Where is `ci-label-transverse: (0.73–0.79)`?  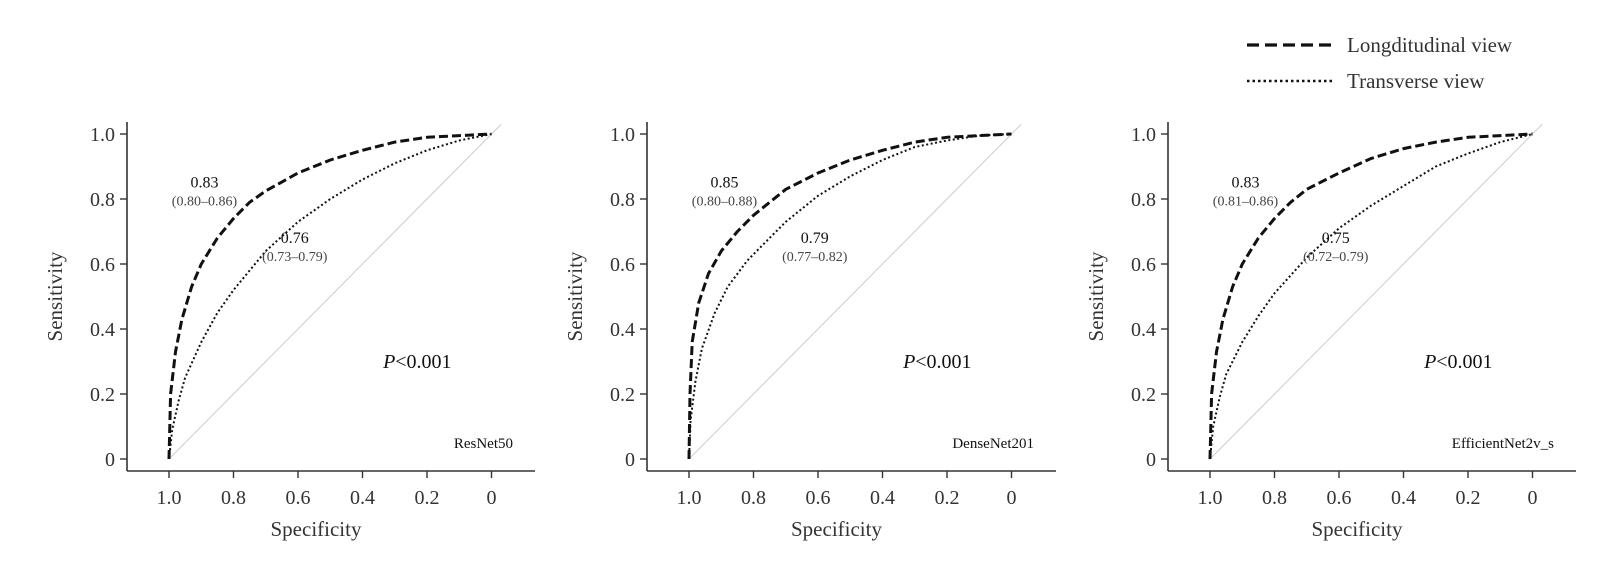
ci-label-transverse: (0.73–0.79) is located at coordinates (295, 257).